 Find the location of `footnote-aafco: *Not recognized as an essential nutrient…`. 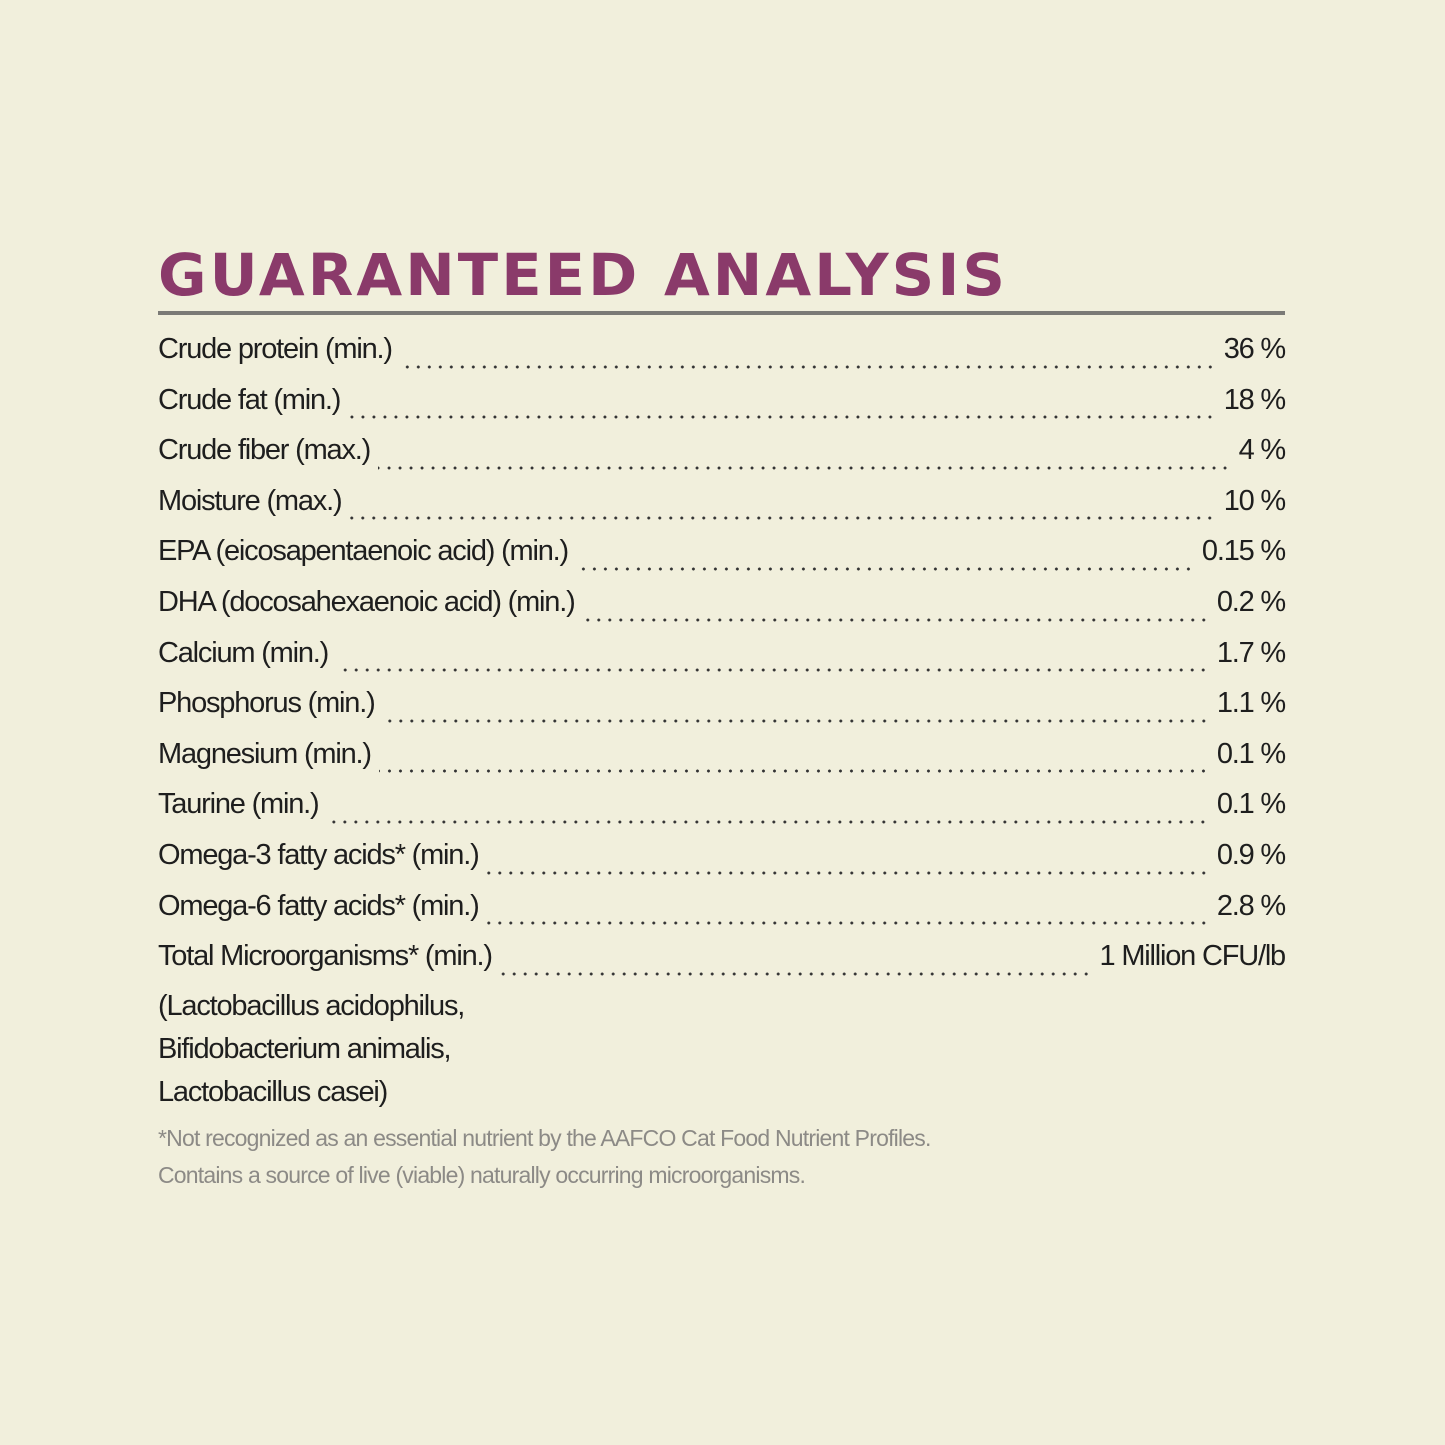

footnote-aafco: *Not recognized as an essential nutrient… is located at coordinates (544, 1138).